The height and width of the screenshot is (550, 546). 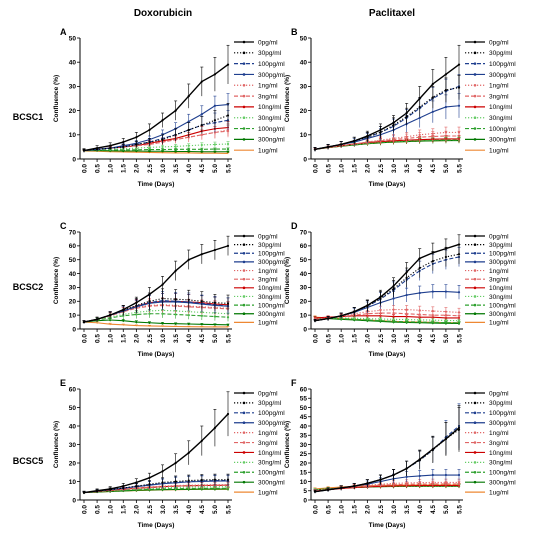 What do you see at coordinates (256, 96) in the screenshot?
I see `legend-item: 3ng/ml` at bounding box center [256, 96].